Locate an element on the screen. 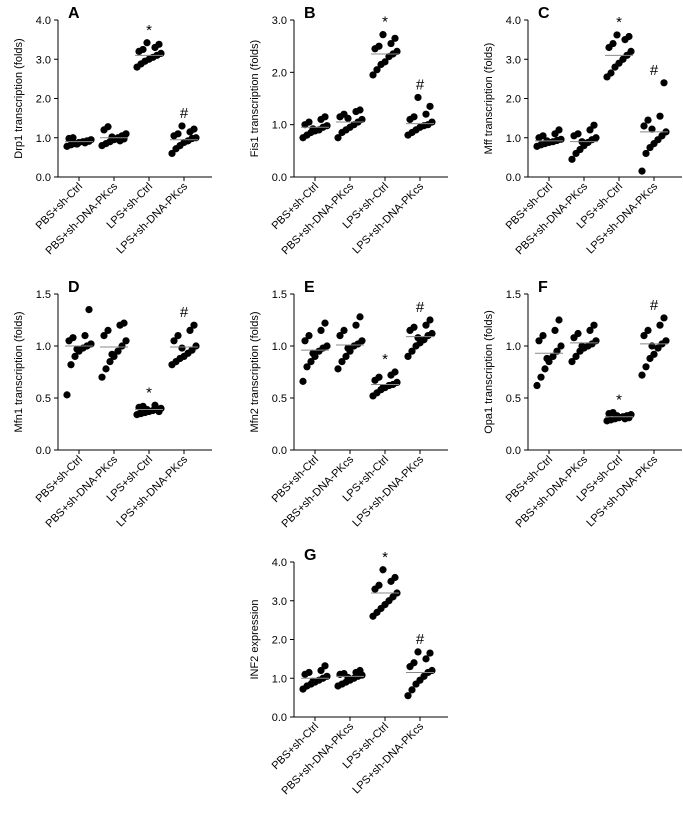 The image size is (683, 814). y-tick-label: 2.0 is located at coordinates (513, 100).